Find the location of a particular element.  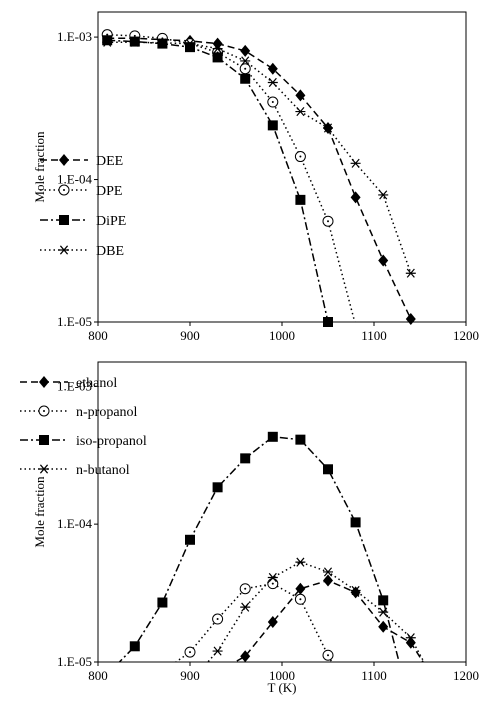

legend-item: DEE is located at coordinates (81, 161).